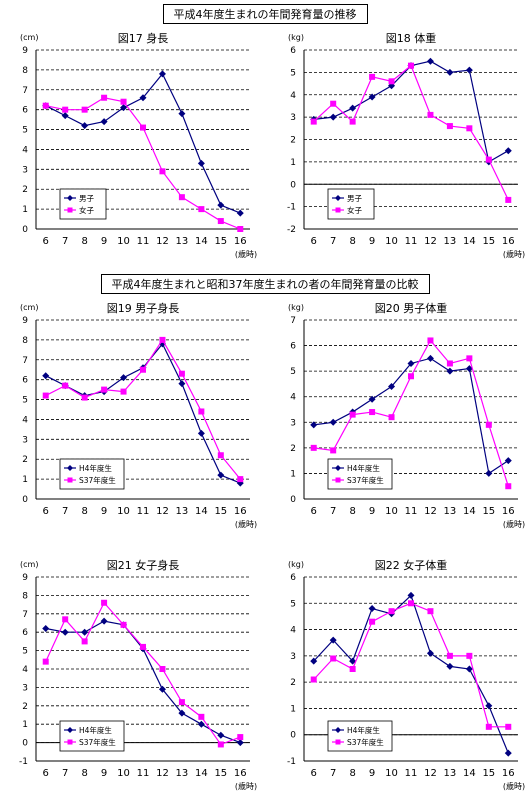 The height and width of the screenshot is (800, 530). What do you see at coordinates (488, 511) in the screenshot?
I see `c3-x-tick-label: 15` at bounding box center [488, 511].